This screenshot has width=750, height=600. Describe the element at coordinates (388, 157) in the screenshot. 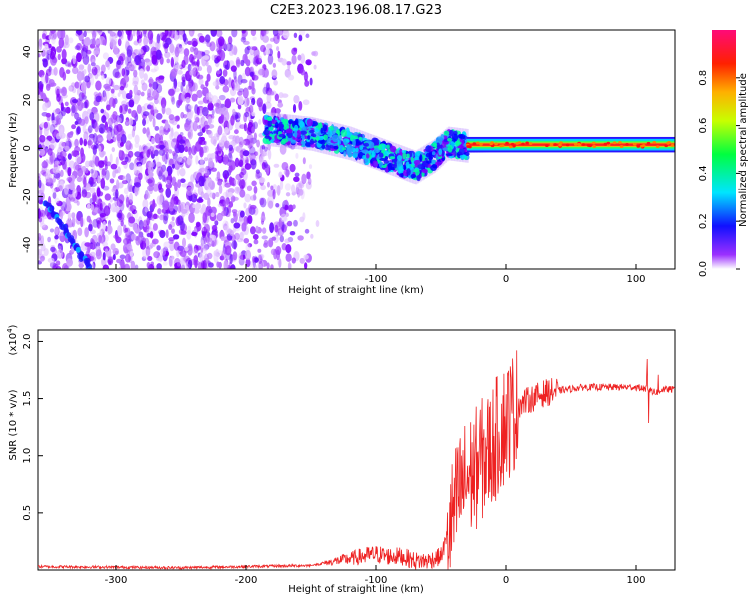

I see `ridge-halo` at that location.